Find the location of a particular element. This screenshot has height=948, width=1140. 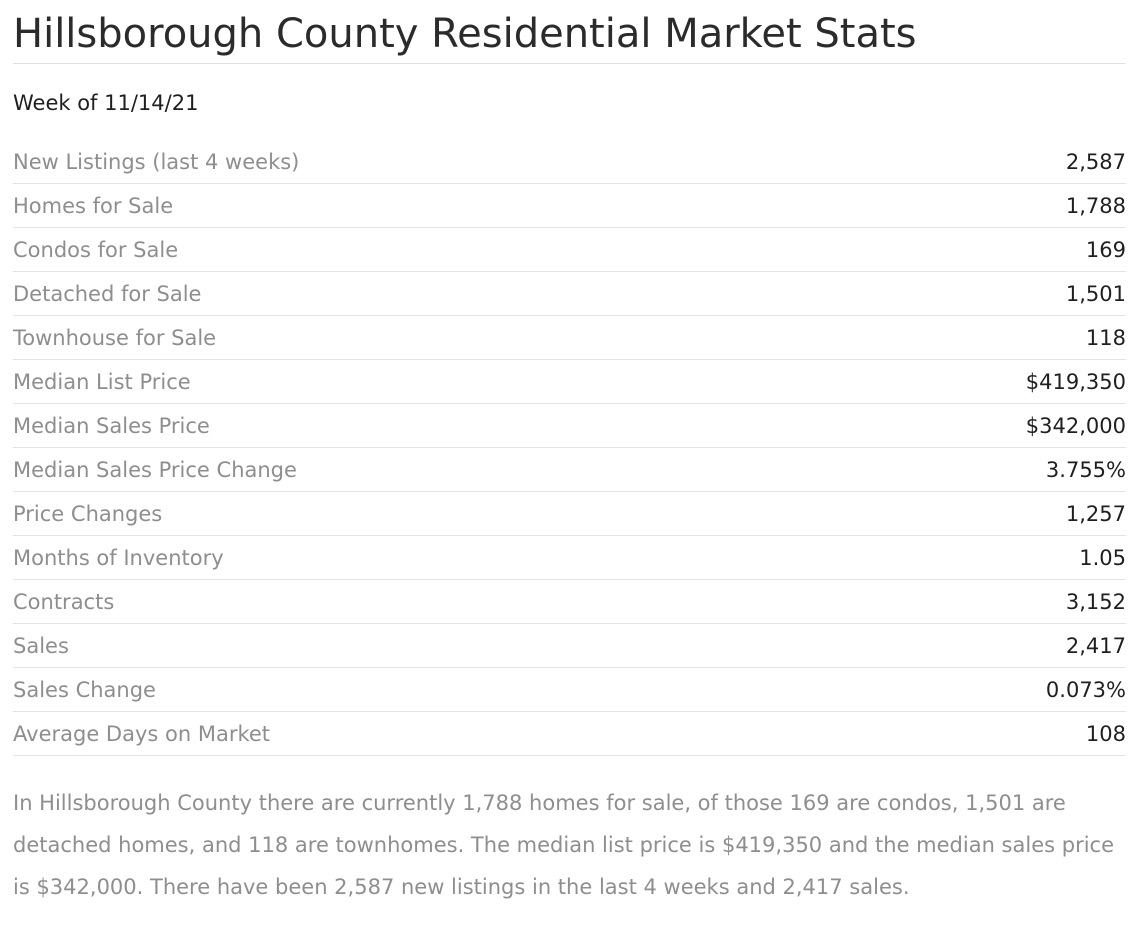

stat-value: 2,417 is located at coordinates (1095, 646).